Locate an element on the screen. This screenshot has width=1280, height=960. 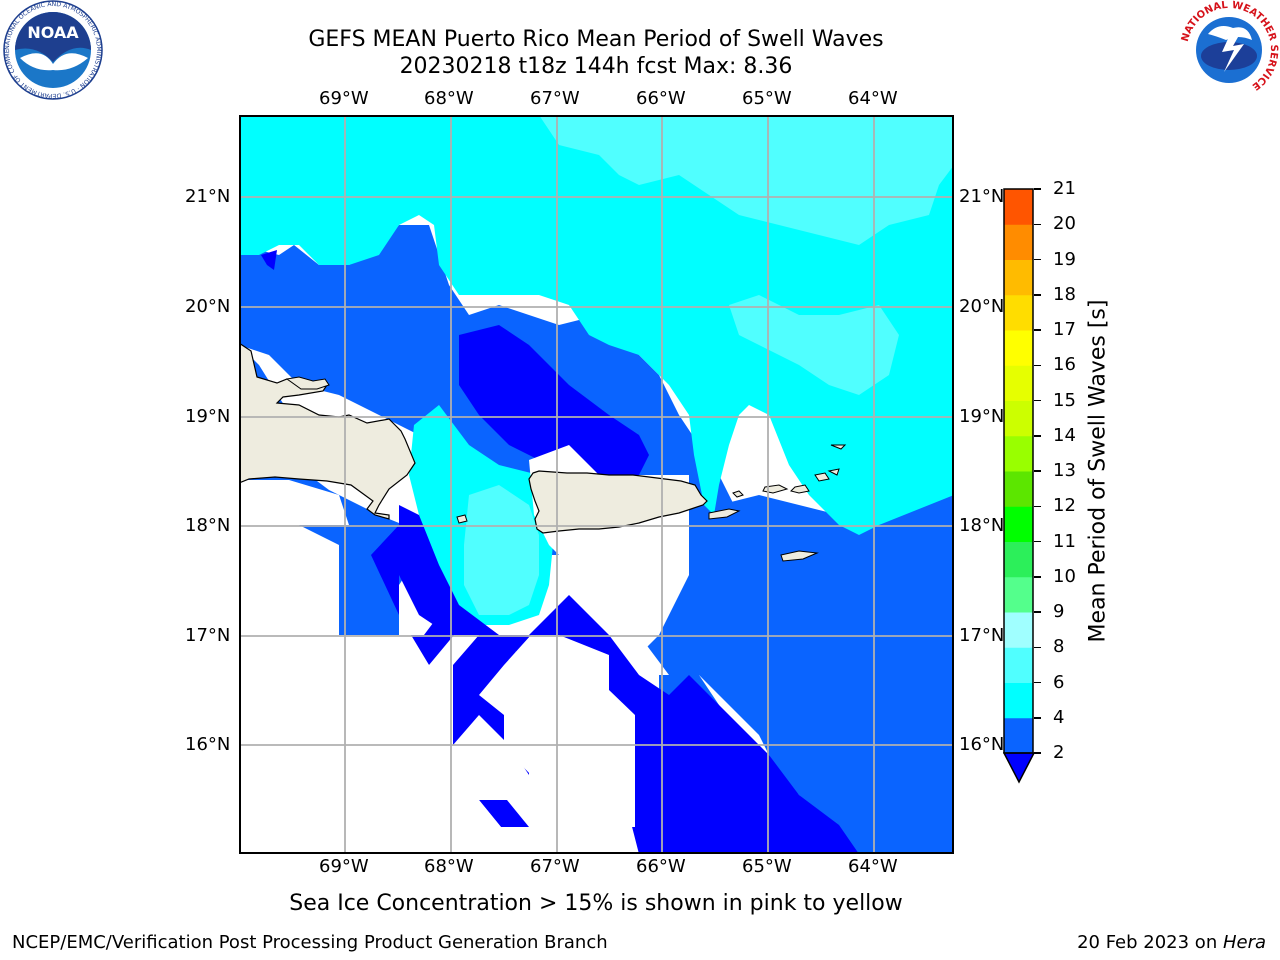
lon-label-bottom-68: 68°W is located at coordinates (449, 866).